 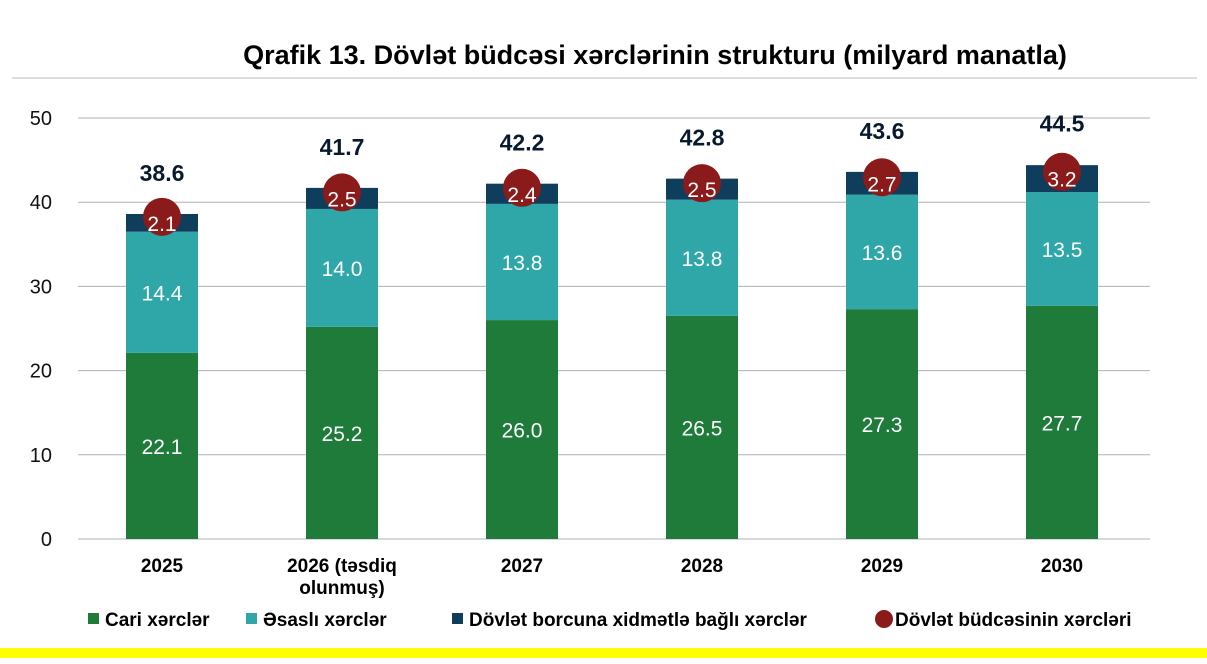 I want to click on x-category-label: olunmuş), so click(x=342, y=588).